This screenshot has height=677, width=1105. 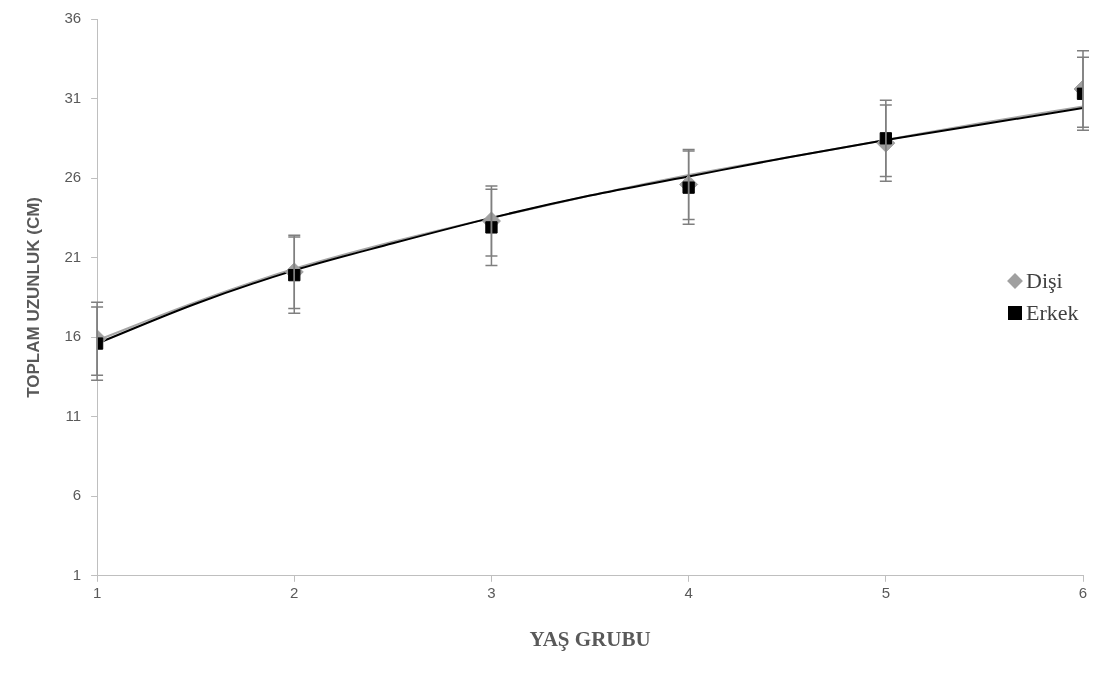 I want to click on y-tick-label: 6, so click(x=77, y=495).